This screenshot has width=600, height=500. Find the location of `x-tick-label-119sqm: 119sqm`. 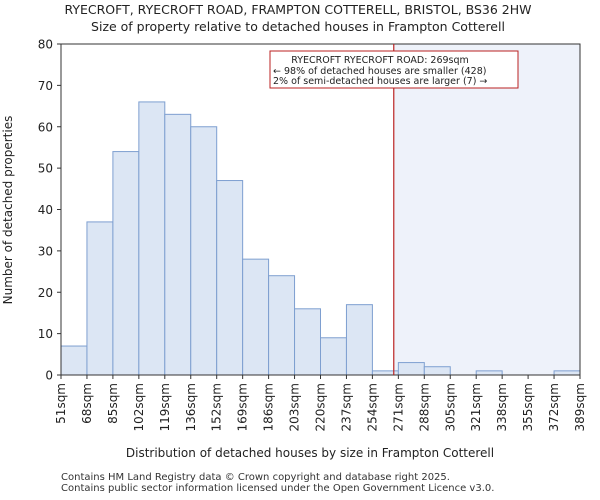

x-tick-label-119sqm: 119sqm is located at coordinates (165, 407).